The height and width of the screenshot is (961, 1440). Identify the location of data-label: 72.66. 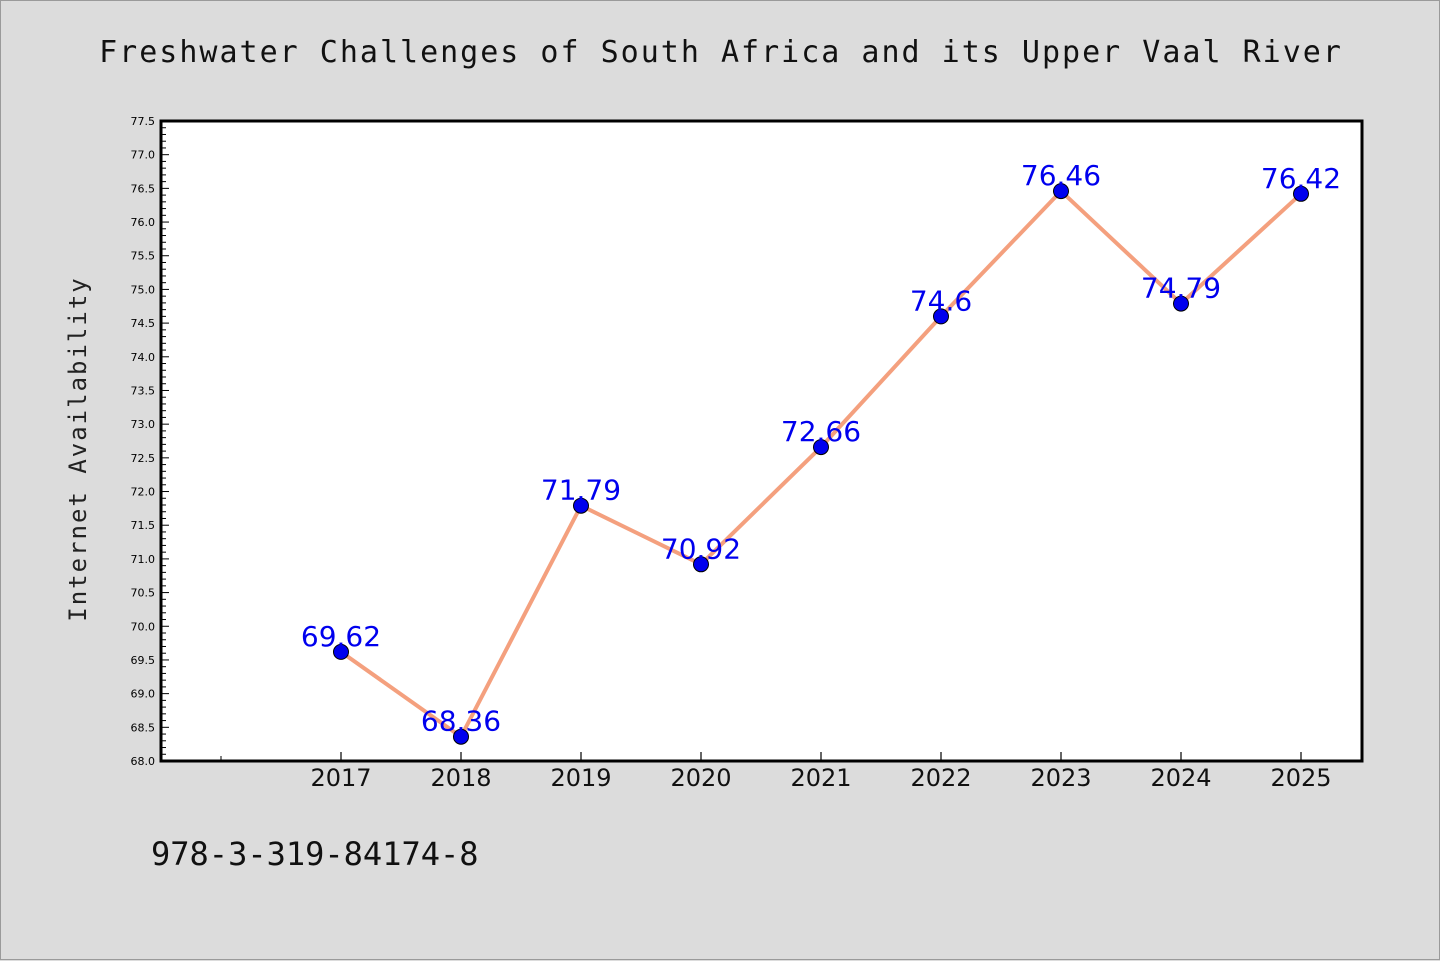
(821, 431).